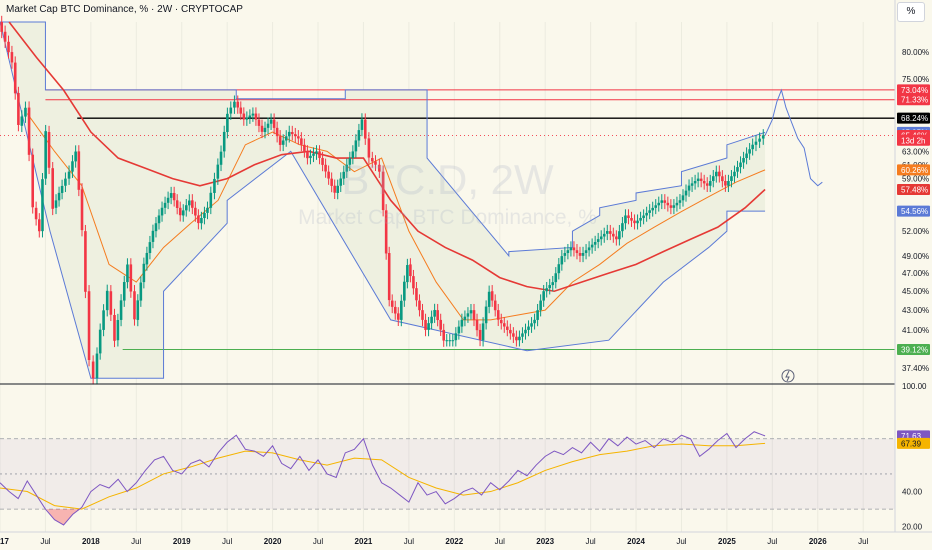 The height and width of the screenshot is (550, 932). Describe the element at coordinates (788, 376) in the screenshot. I see `lightning-icon` at that location.